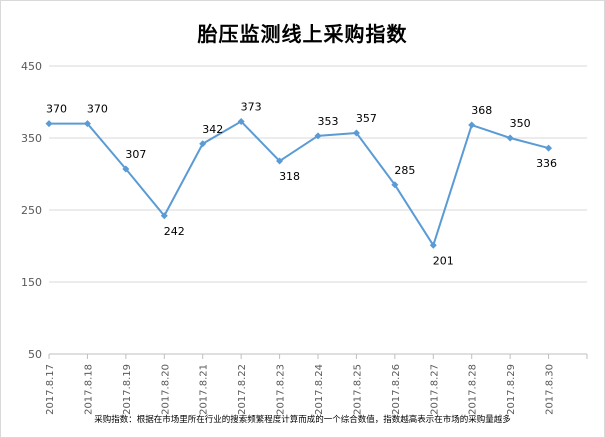  Describe the element at coordinates (165, 389) in the screenshot. I see `x-tick-label: 2017.8.20` at that location.